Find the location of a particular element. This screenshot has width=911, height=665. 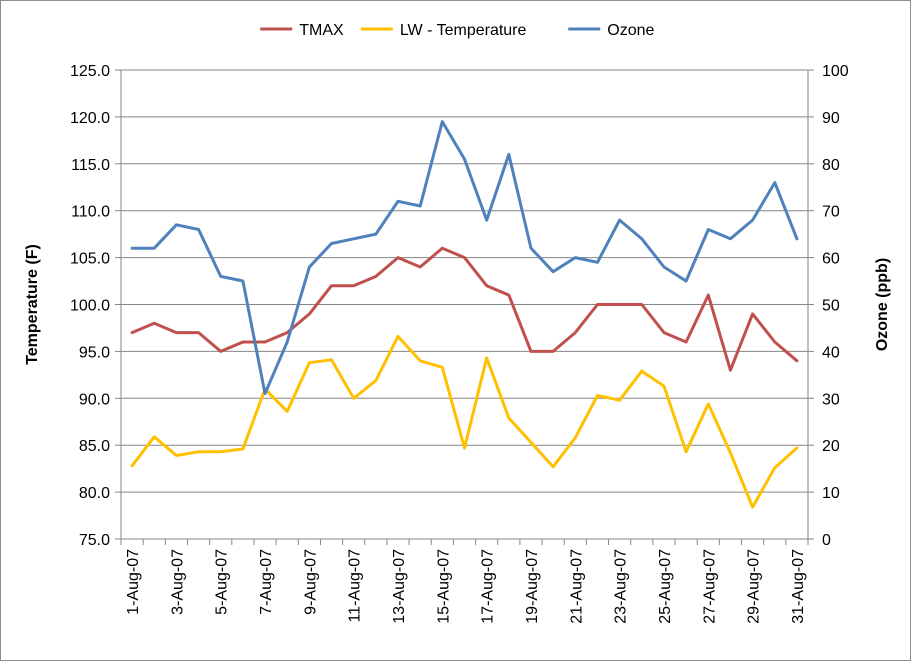

x-tick-label: 13-Aug-07 is located at coordinates (399, 586).